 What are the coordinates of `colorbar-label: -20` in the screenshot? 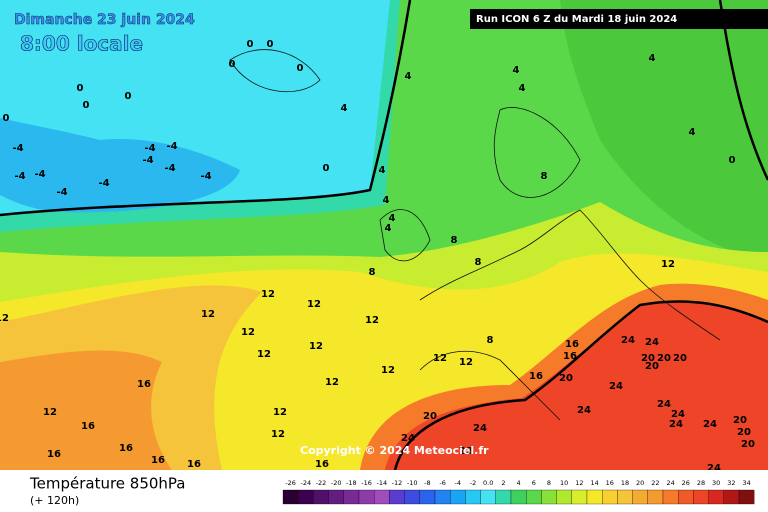 It's located at (336, 483).